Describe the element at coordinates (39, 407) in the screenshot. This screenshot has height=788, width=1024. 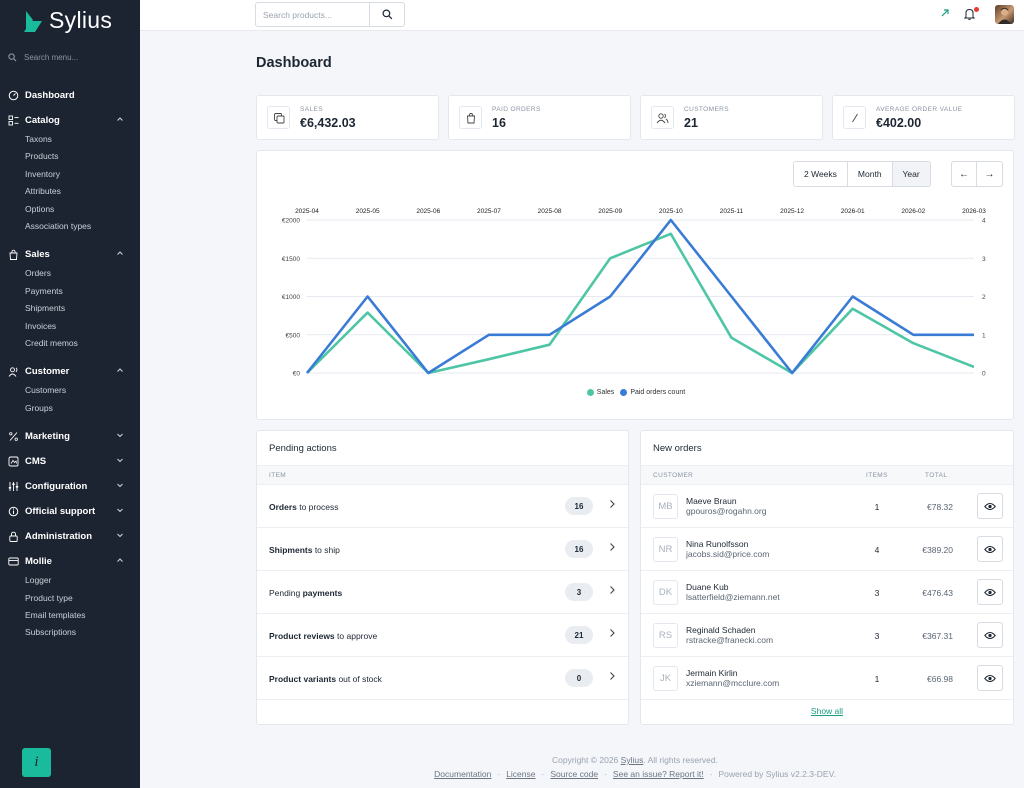
I see `sidebar-subitem-groups: Groups` at that location.